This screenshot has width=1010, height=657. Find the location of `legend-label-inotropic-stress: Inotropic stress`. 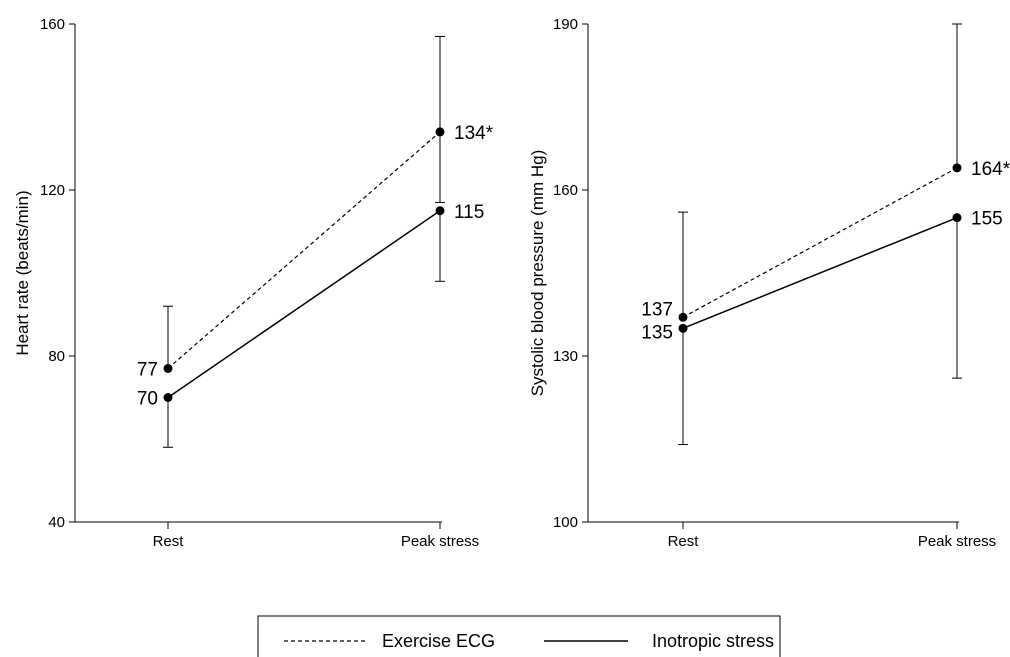

legend-label-inotropic-stress: Inotropic stress is located at coordinates (713, 641).